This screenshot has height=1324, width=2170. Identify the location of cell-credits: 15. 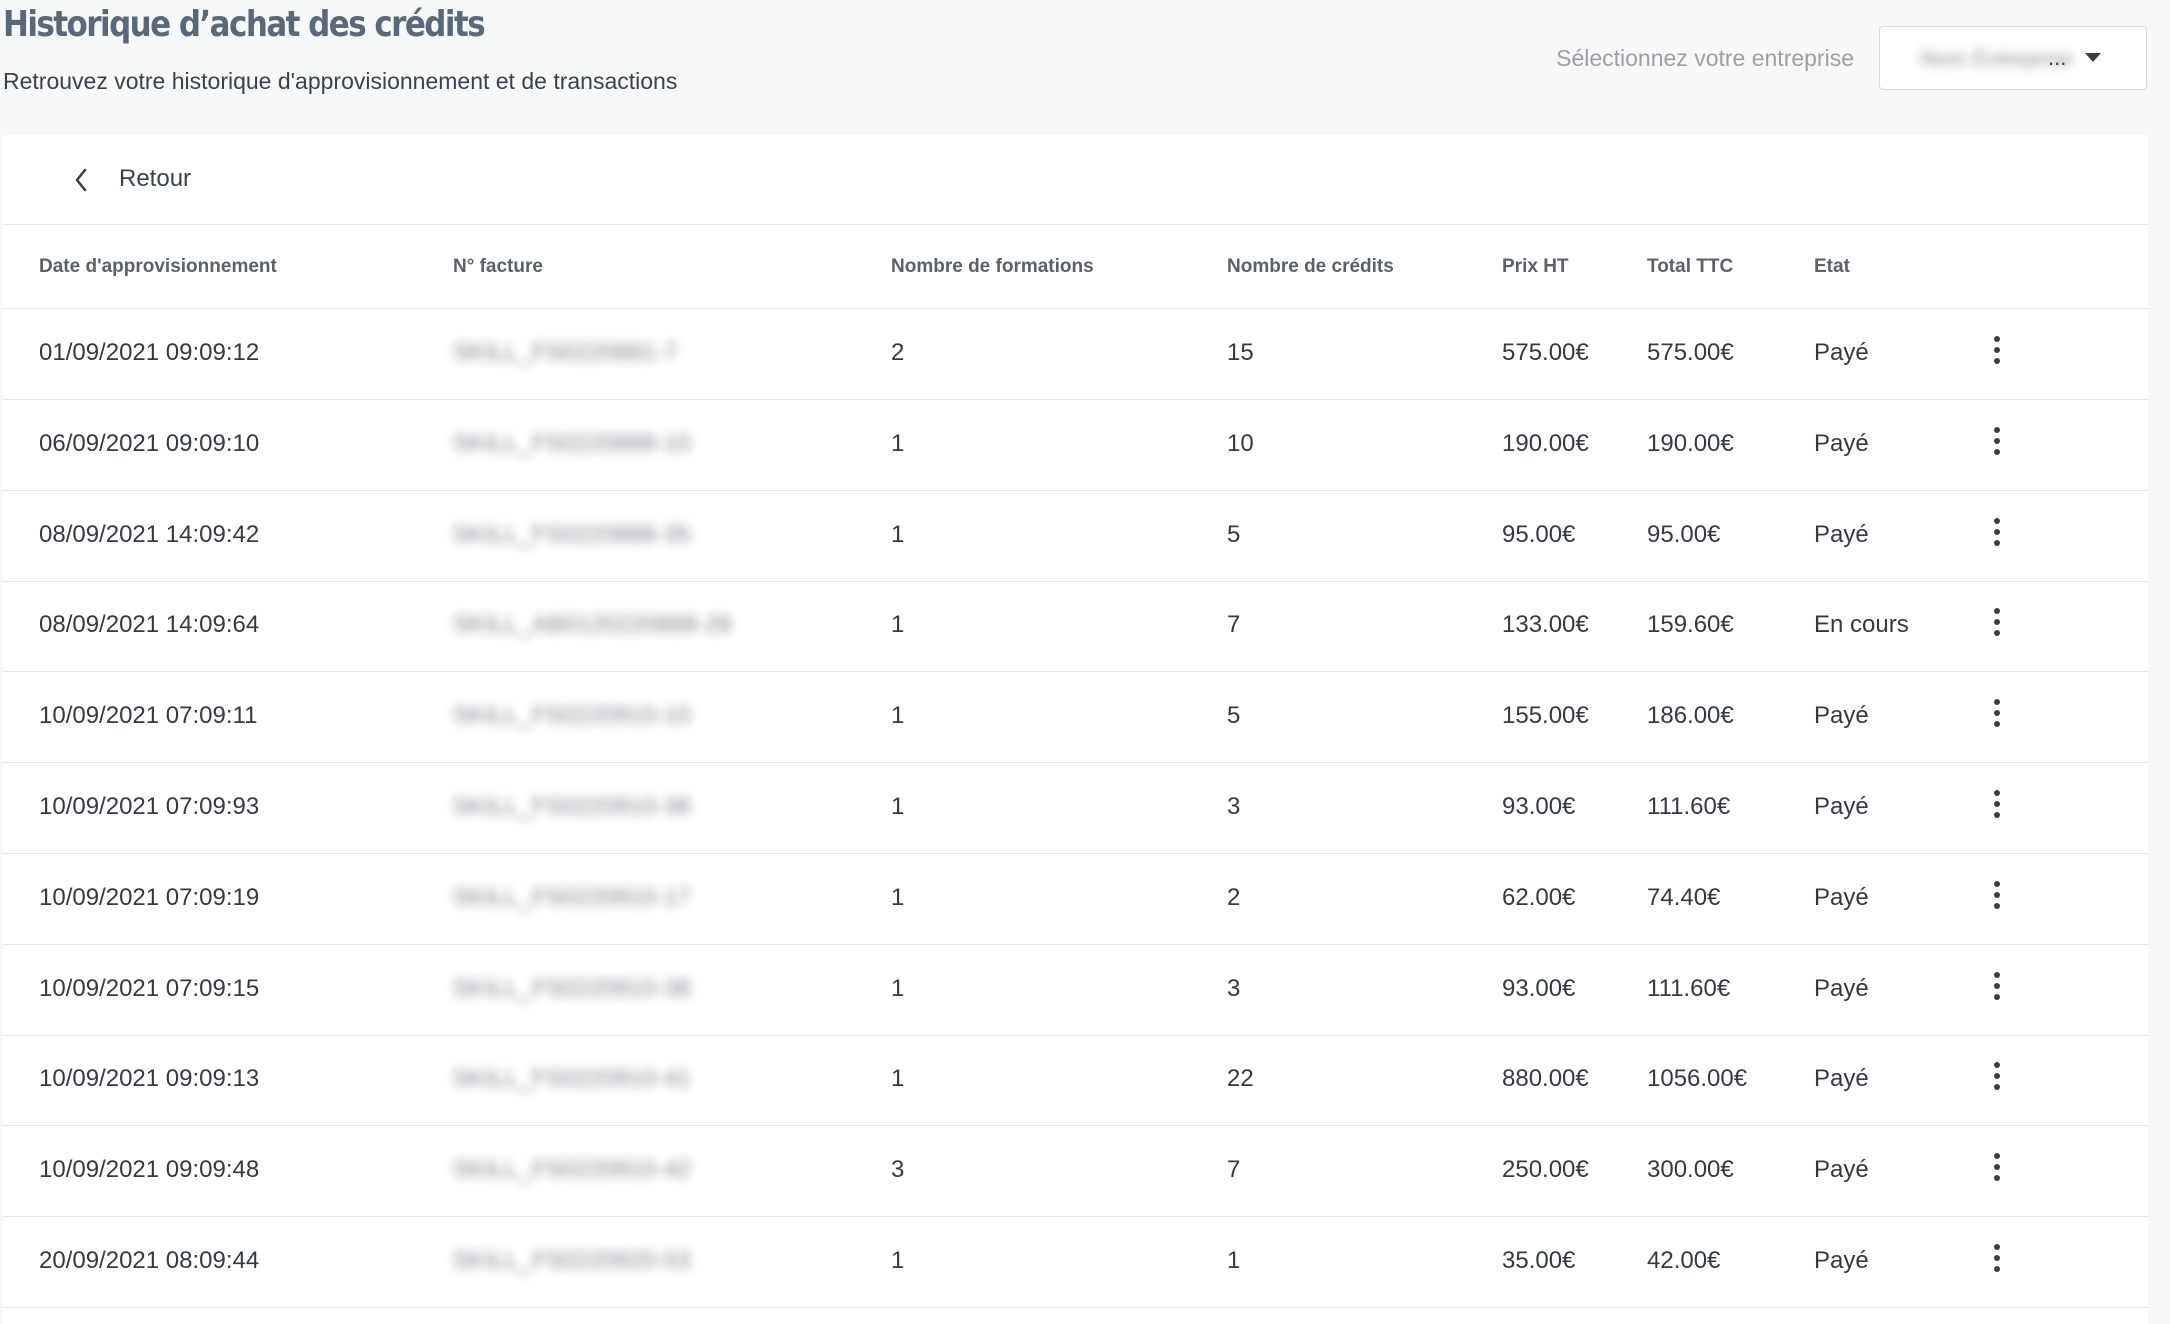
(1240, 352).